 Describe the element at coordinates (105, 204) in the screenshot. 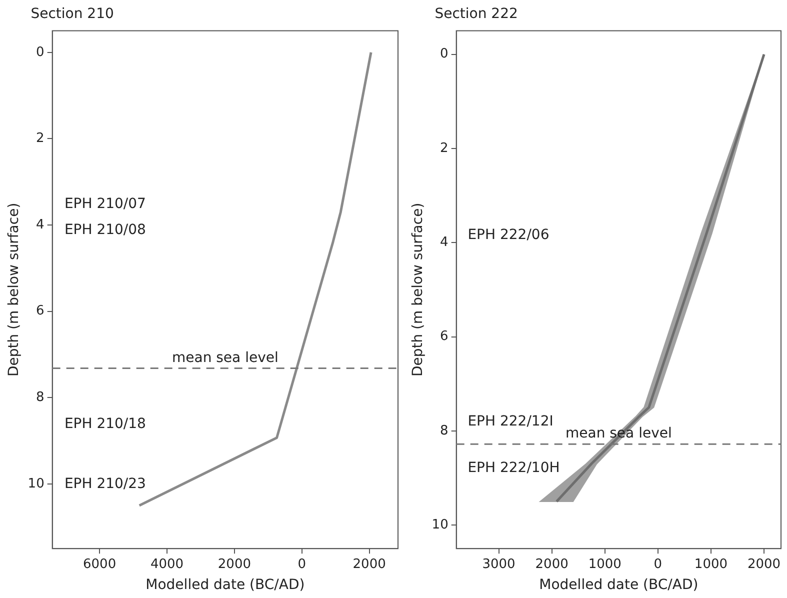

I see `annotation: EPH 210/07` at that location.